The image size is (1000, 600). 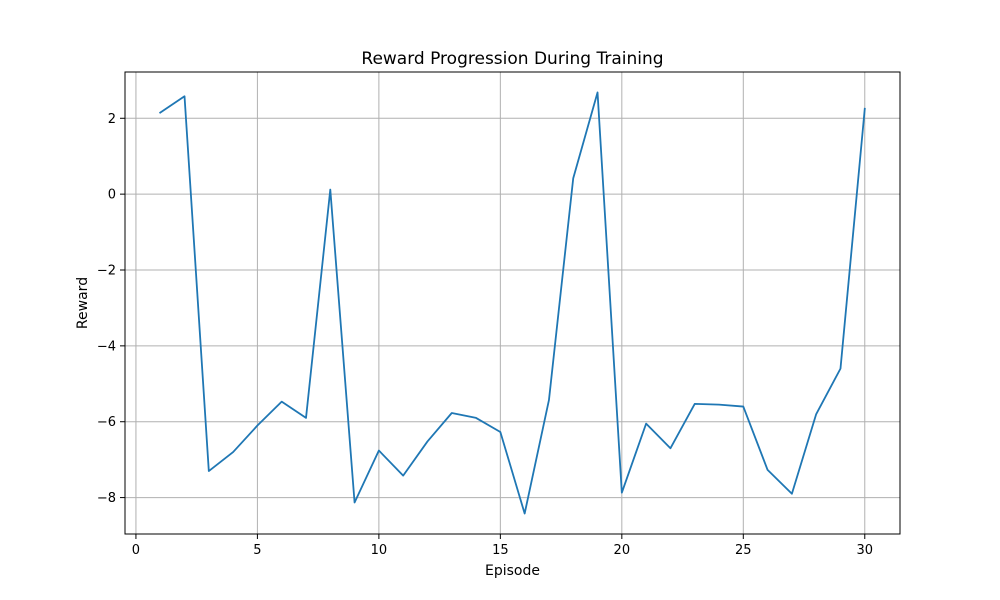 I want to click on x-tick-label: 0, so click(x=136, y=550).